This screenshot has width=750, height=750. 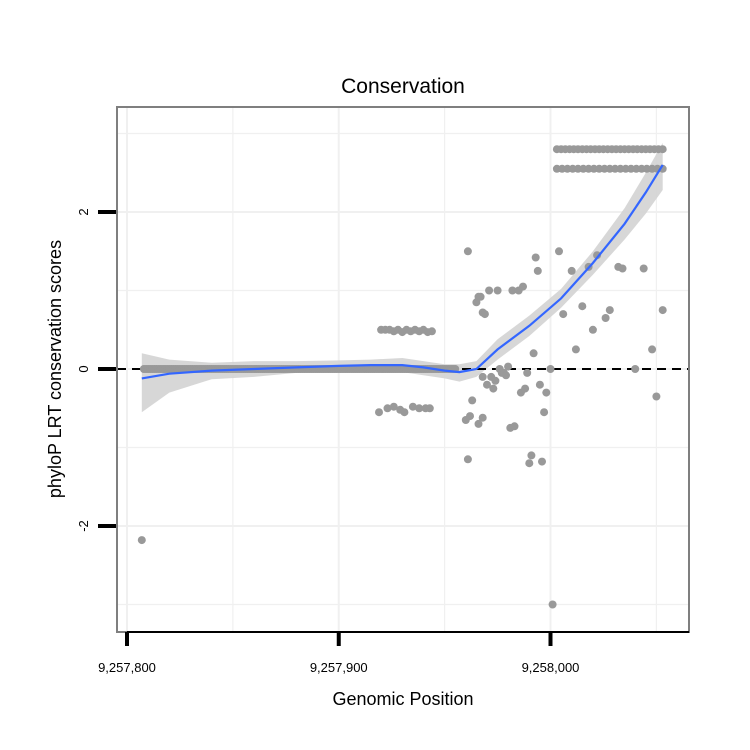 I want to click on x-tick-label: 9,257,800, so click(x=127, y=667).